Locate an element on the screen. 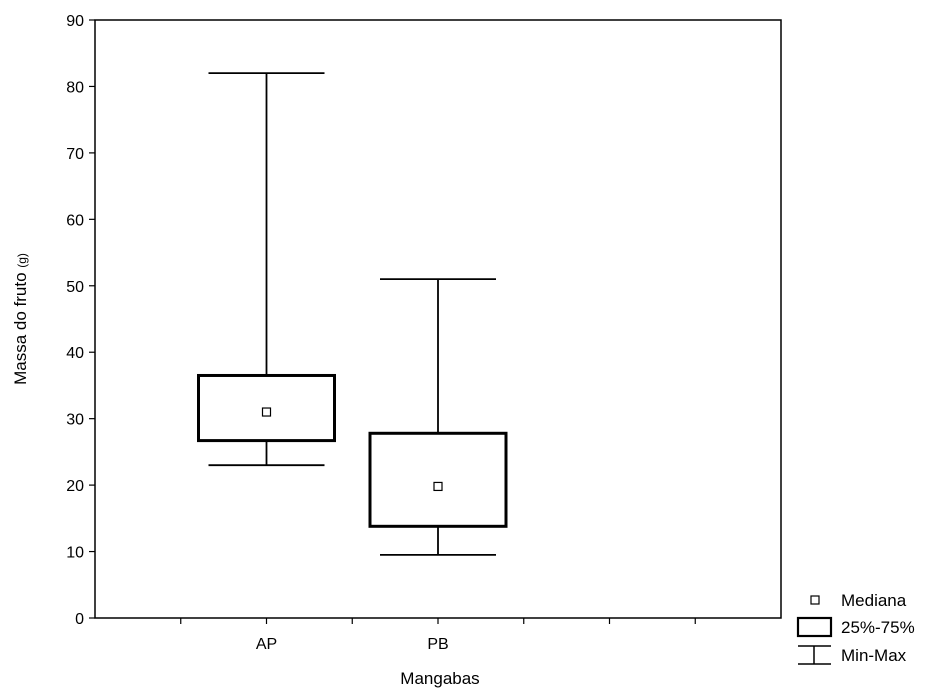 The width and height of the screenshot is (933, 693). legend-label-whisker: Min-Max is located at coordinates (874, 655).